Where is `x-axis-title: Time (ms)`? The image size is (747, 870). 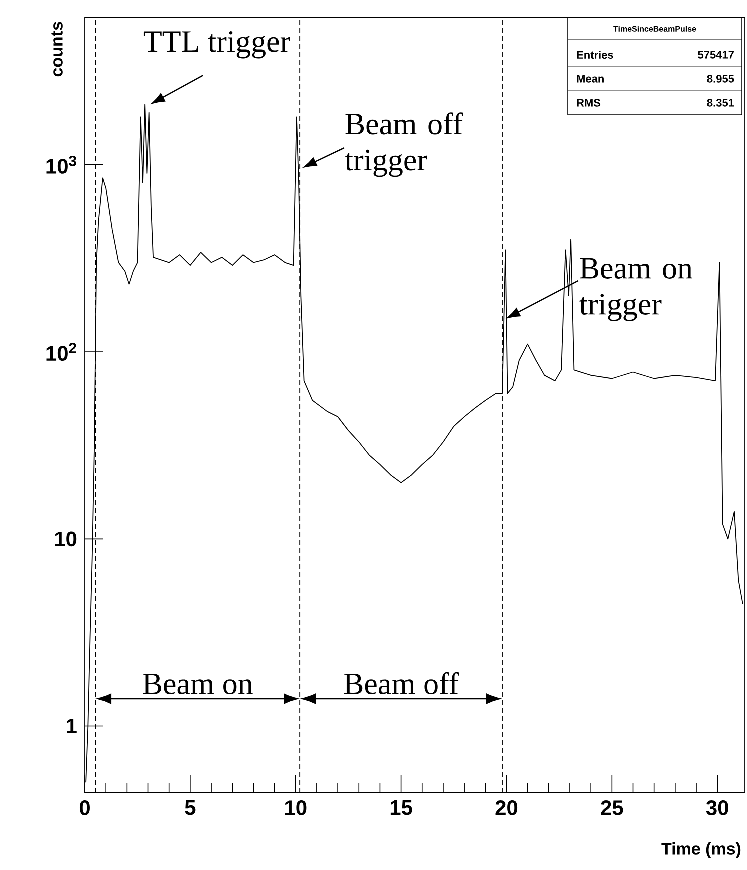
x-axis-title: Time (ms) is located at coordinates (701, 850).